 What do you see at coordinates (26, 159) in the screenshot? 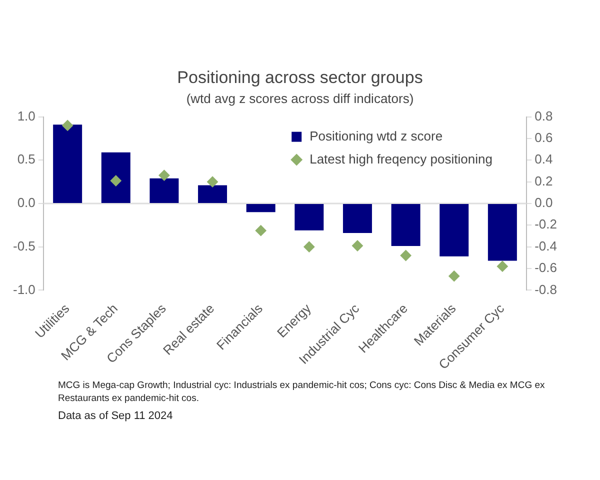
I see `y-tick-label: 0.5` at bounding box center [26, 159].